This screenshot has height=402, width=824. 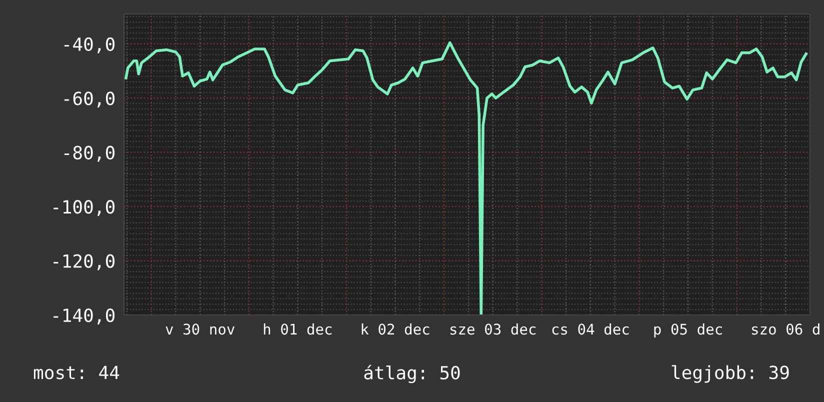 I want to click on x-tick-label: k 02 dec, so click(x=396, y=329).